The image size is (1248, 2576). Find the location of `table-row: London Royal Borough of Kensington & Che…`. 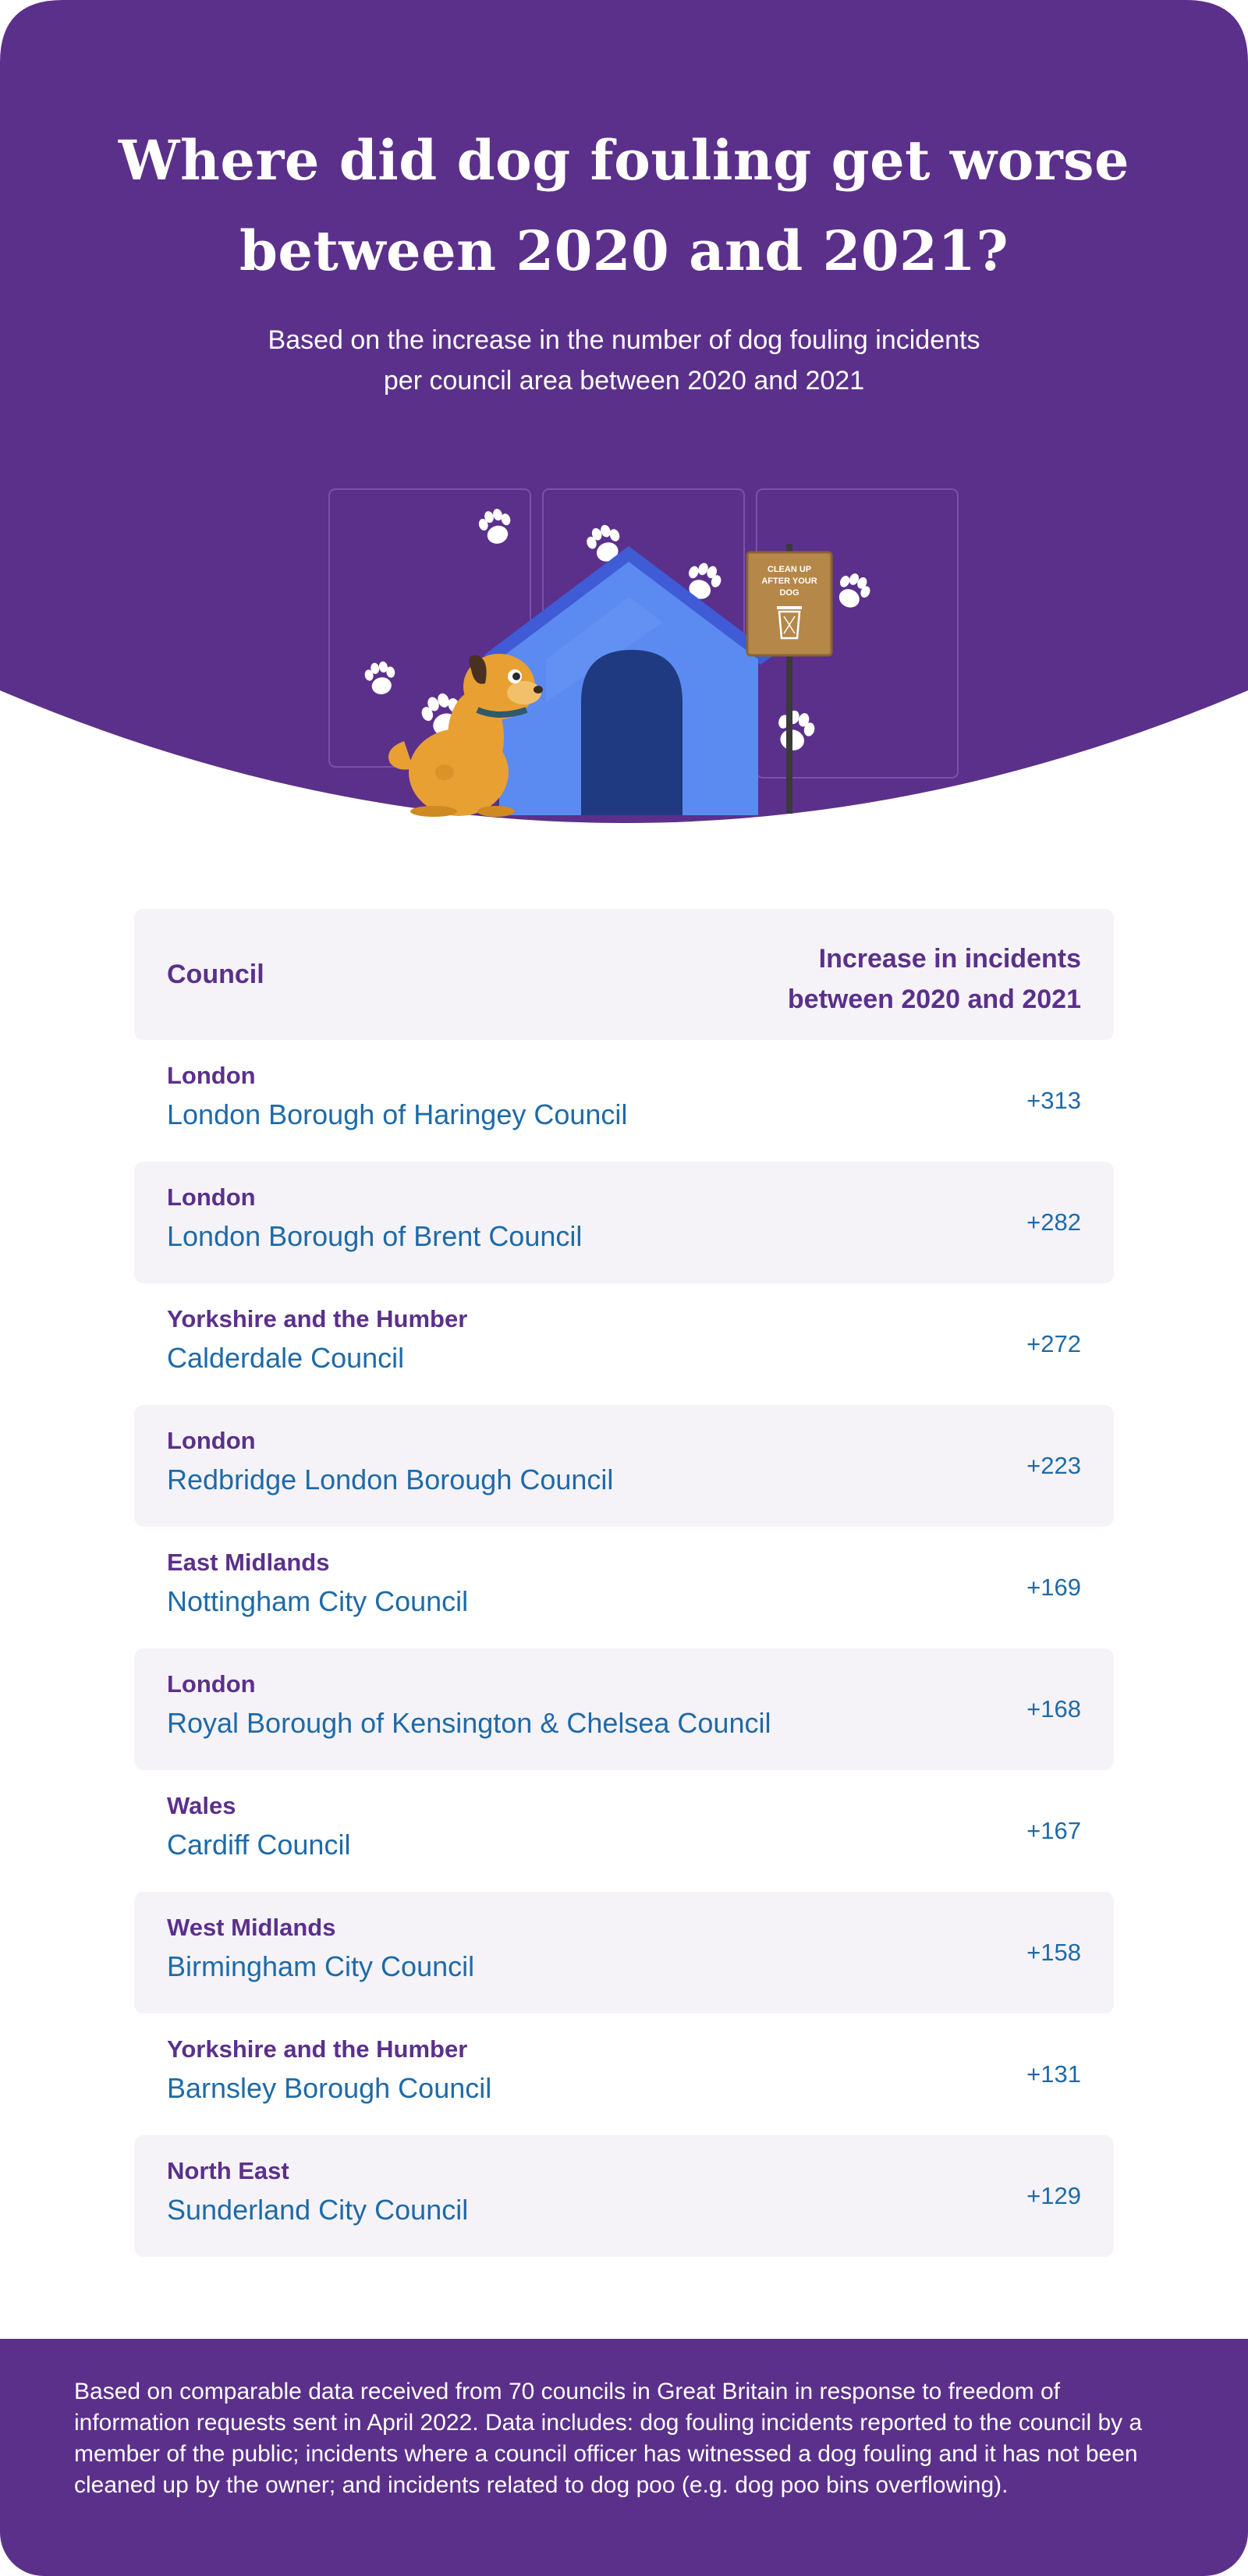

table-row: London Royal Borough of Kensington & Che… is located at coordinates (624, 1709).